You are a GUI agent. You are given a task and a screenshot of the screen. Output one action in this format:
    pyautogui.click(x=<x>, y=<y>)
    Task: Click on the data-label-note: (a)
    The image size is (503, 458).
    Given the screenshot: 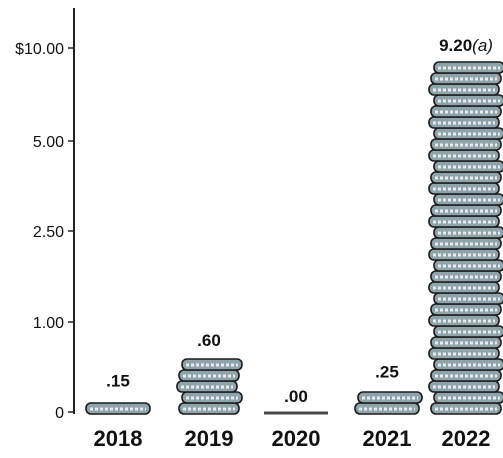 What is the action you would take?
    pyautogui.click(x=482, y=45)
    